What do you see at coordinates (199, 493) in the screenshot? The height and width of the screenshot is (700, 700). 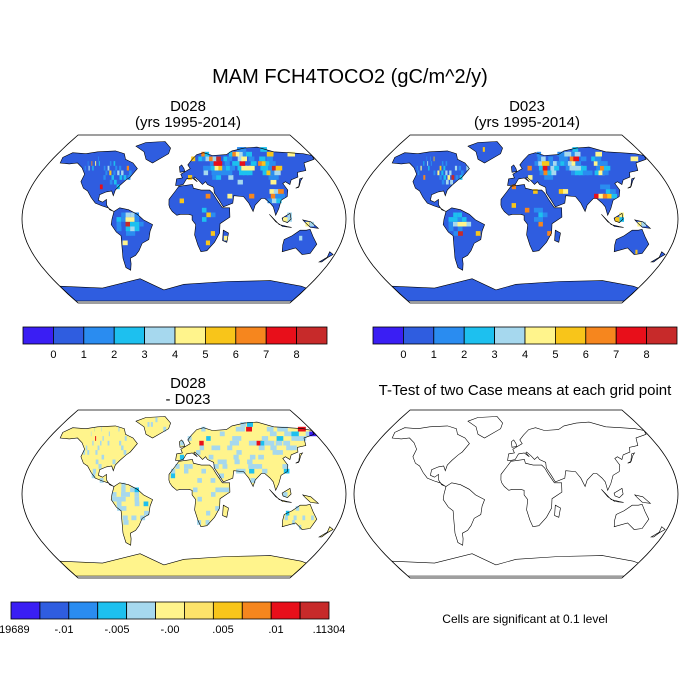 I see `p3-coast-africa` at bounding box center [199, 493].